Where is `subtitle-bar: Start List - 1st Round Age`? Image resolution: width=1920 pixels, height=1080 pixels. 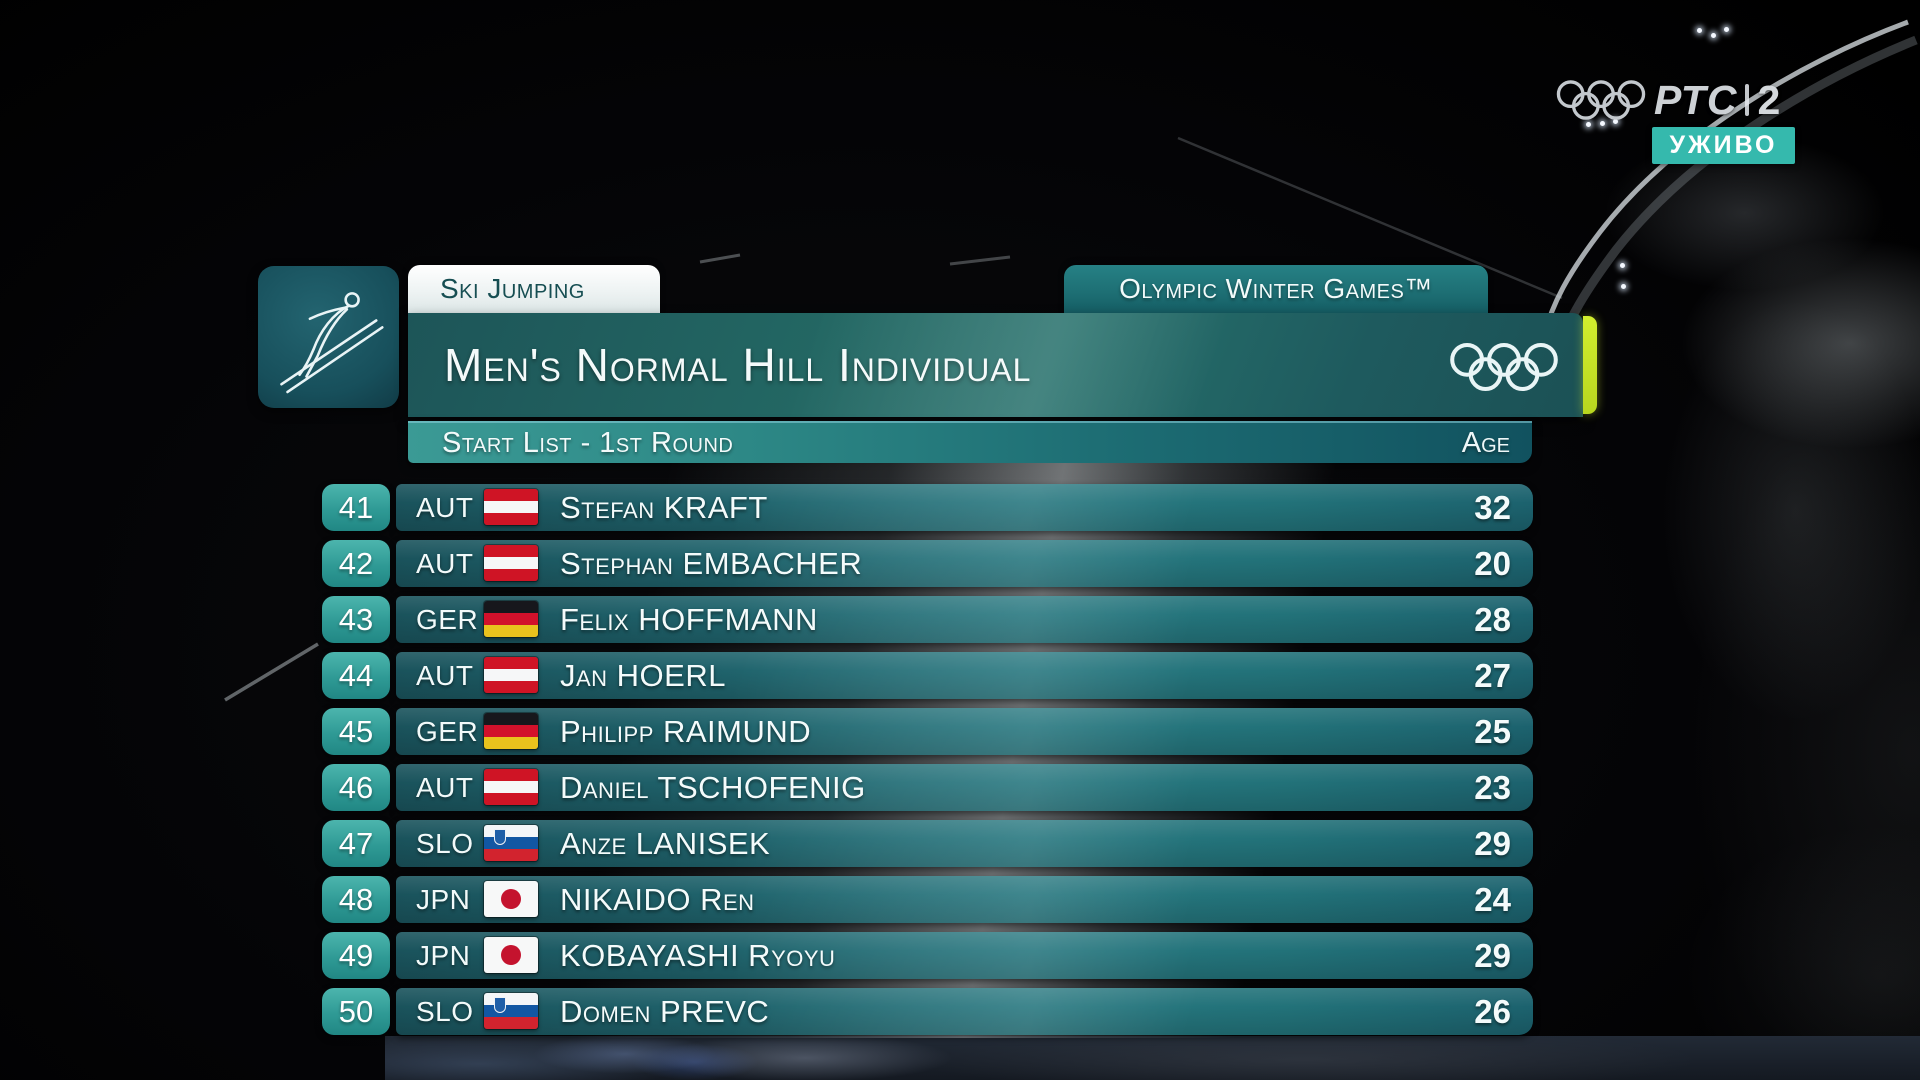
subtitle-bar: Start List - 1st Round Age is located at coordinates (970, 442).